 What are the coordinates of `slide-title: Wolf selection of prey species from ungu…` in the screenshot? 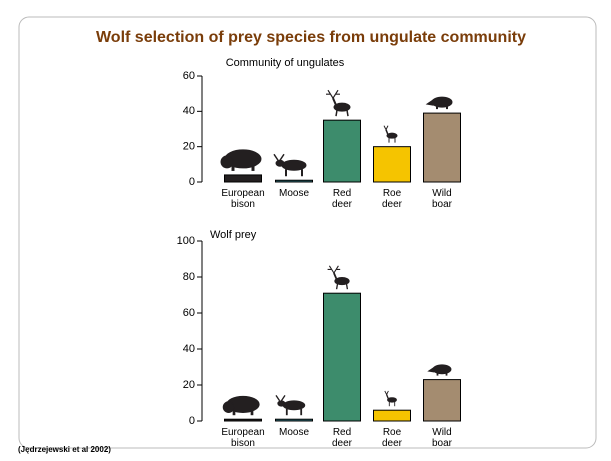 It's located at (311, 37).